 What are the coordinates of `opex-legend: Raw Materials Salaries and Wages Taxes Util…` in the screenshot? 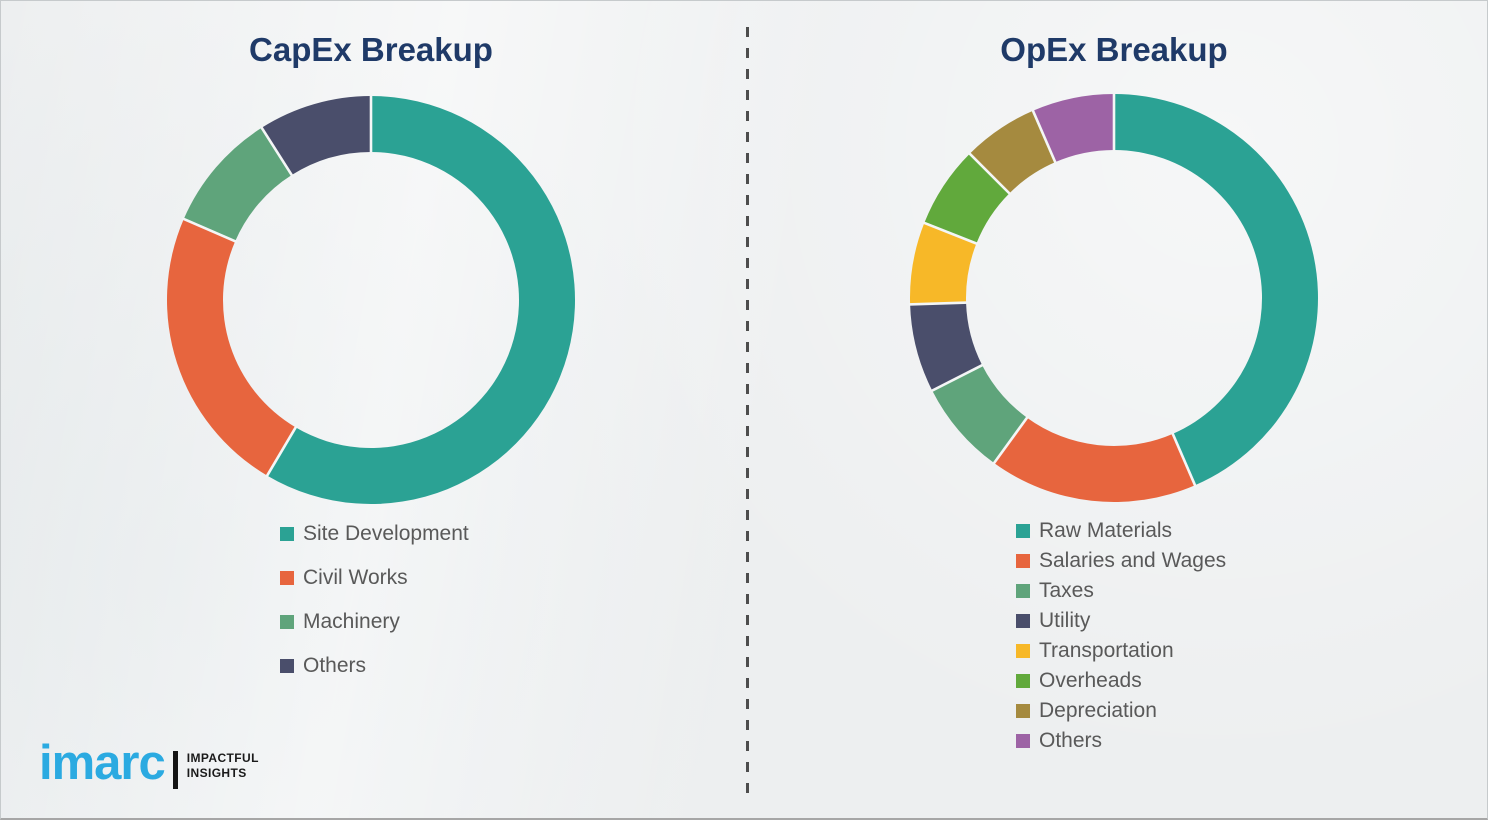 It's located at (1121, 636).